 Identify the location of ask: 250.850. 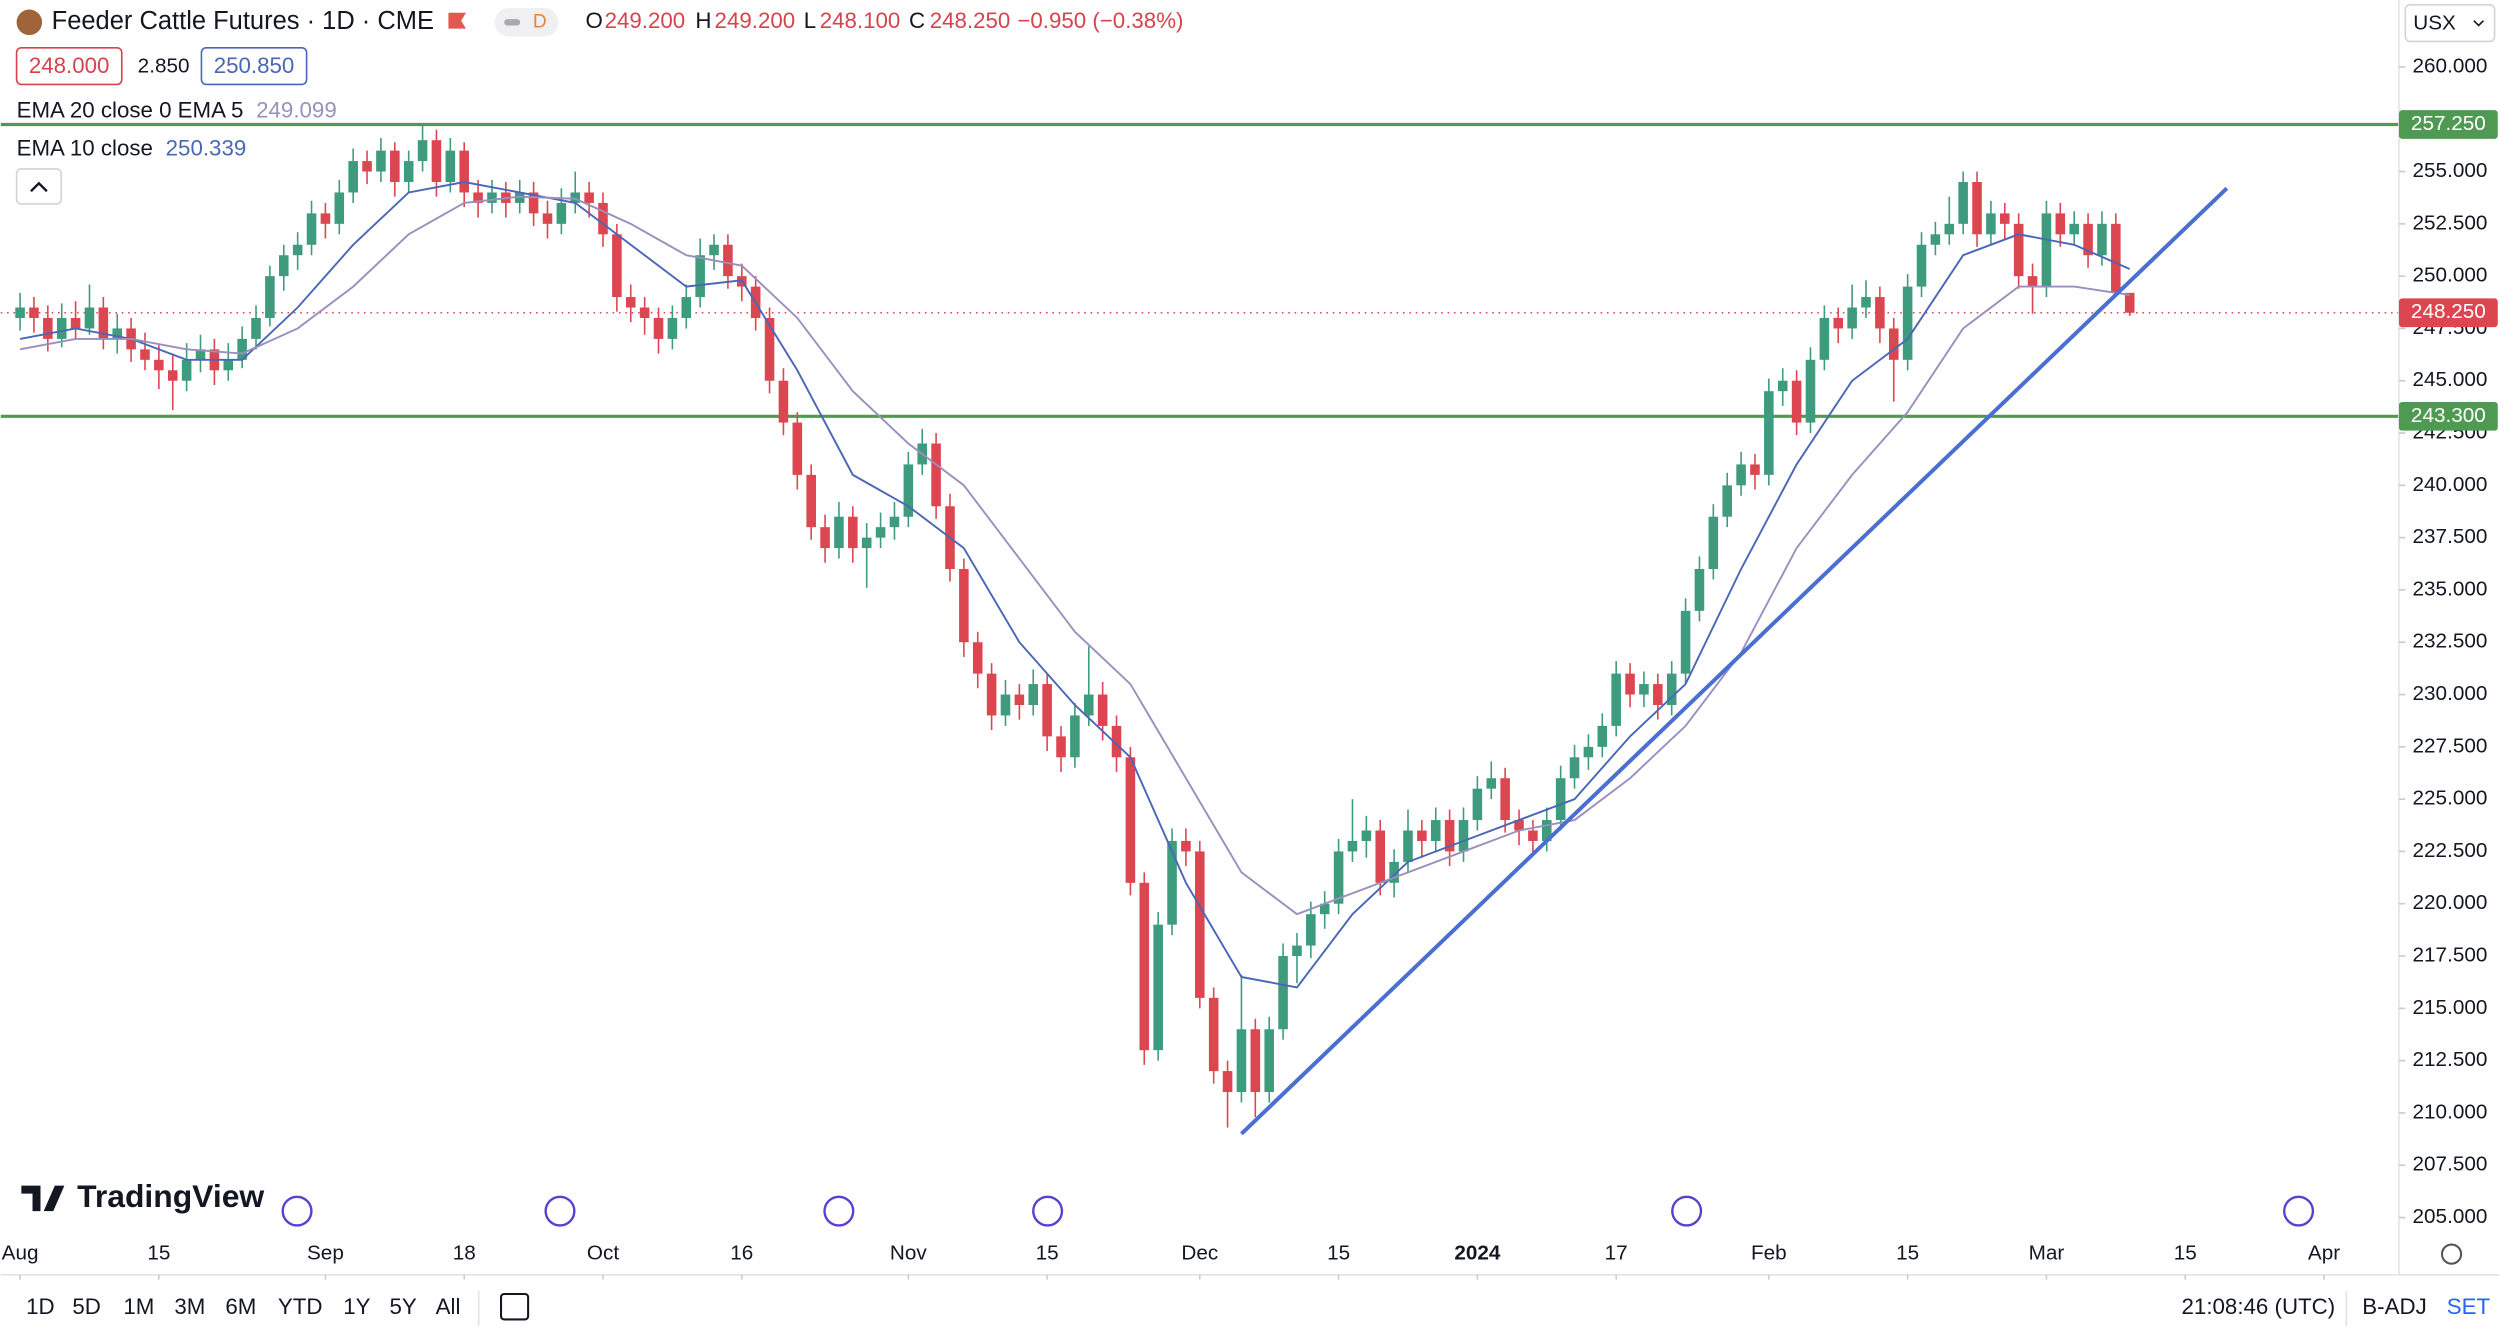
(254, 65).